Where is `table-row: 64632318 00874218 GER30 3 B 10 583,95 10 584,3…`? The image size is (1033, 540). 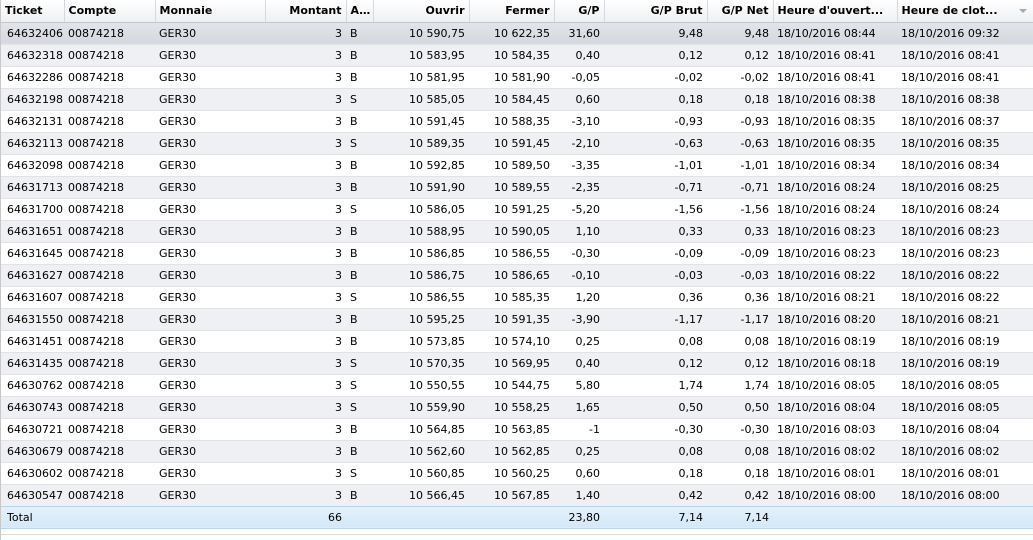
table-row: 64632318 00874218 GER30 3 B 10 583,95 10 584,3… is located at coordinates (517, 55).